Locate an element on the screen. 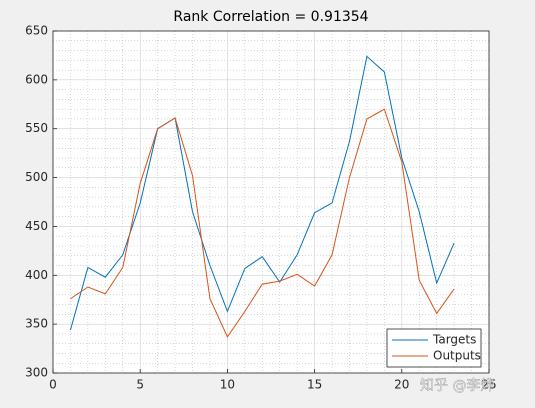 This screenshot has width=535, height=408. chart-title: Rank Correlation = 0.91354 is located at coordinates (270, 17).